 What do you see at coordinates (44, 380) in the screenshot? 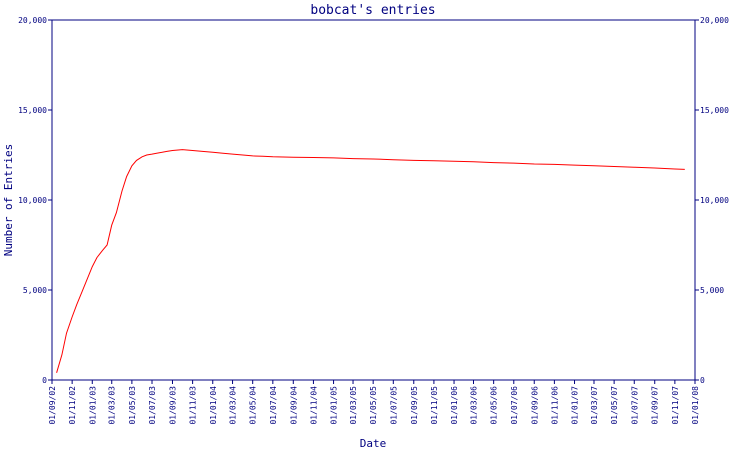
I see `y-tick-label-left: 0` at bounding box center [44, 380].